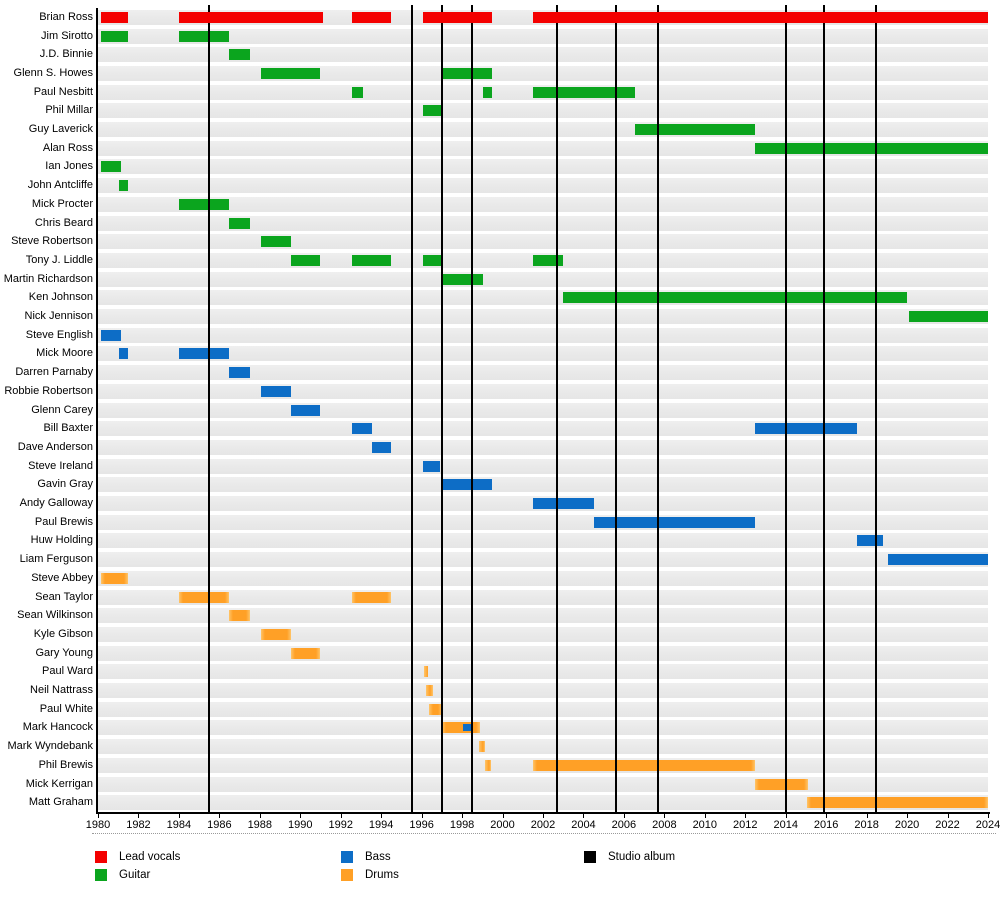  What do you see at coordinates (55, 446) in the screenshot?
I see `member-label: Dave Anderson` at bounding box center [55, 446].